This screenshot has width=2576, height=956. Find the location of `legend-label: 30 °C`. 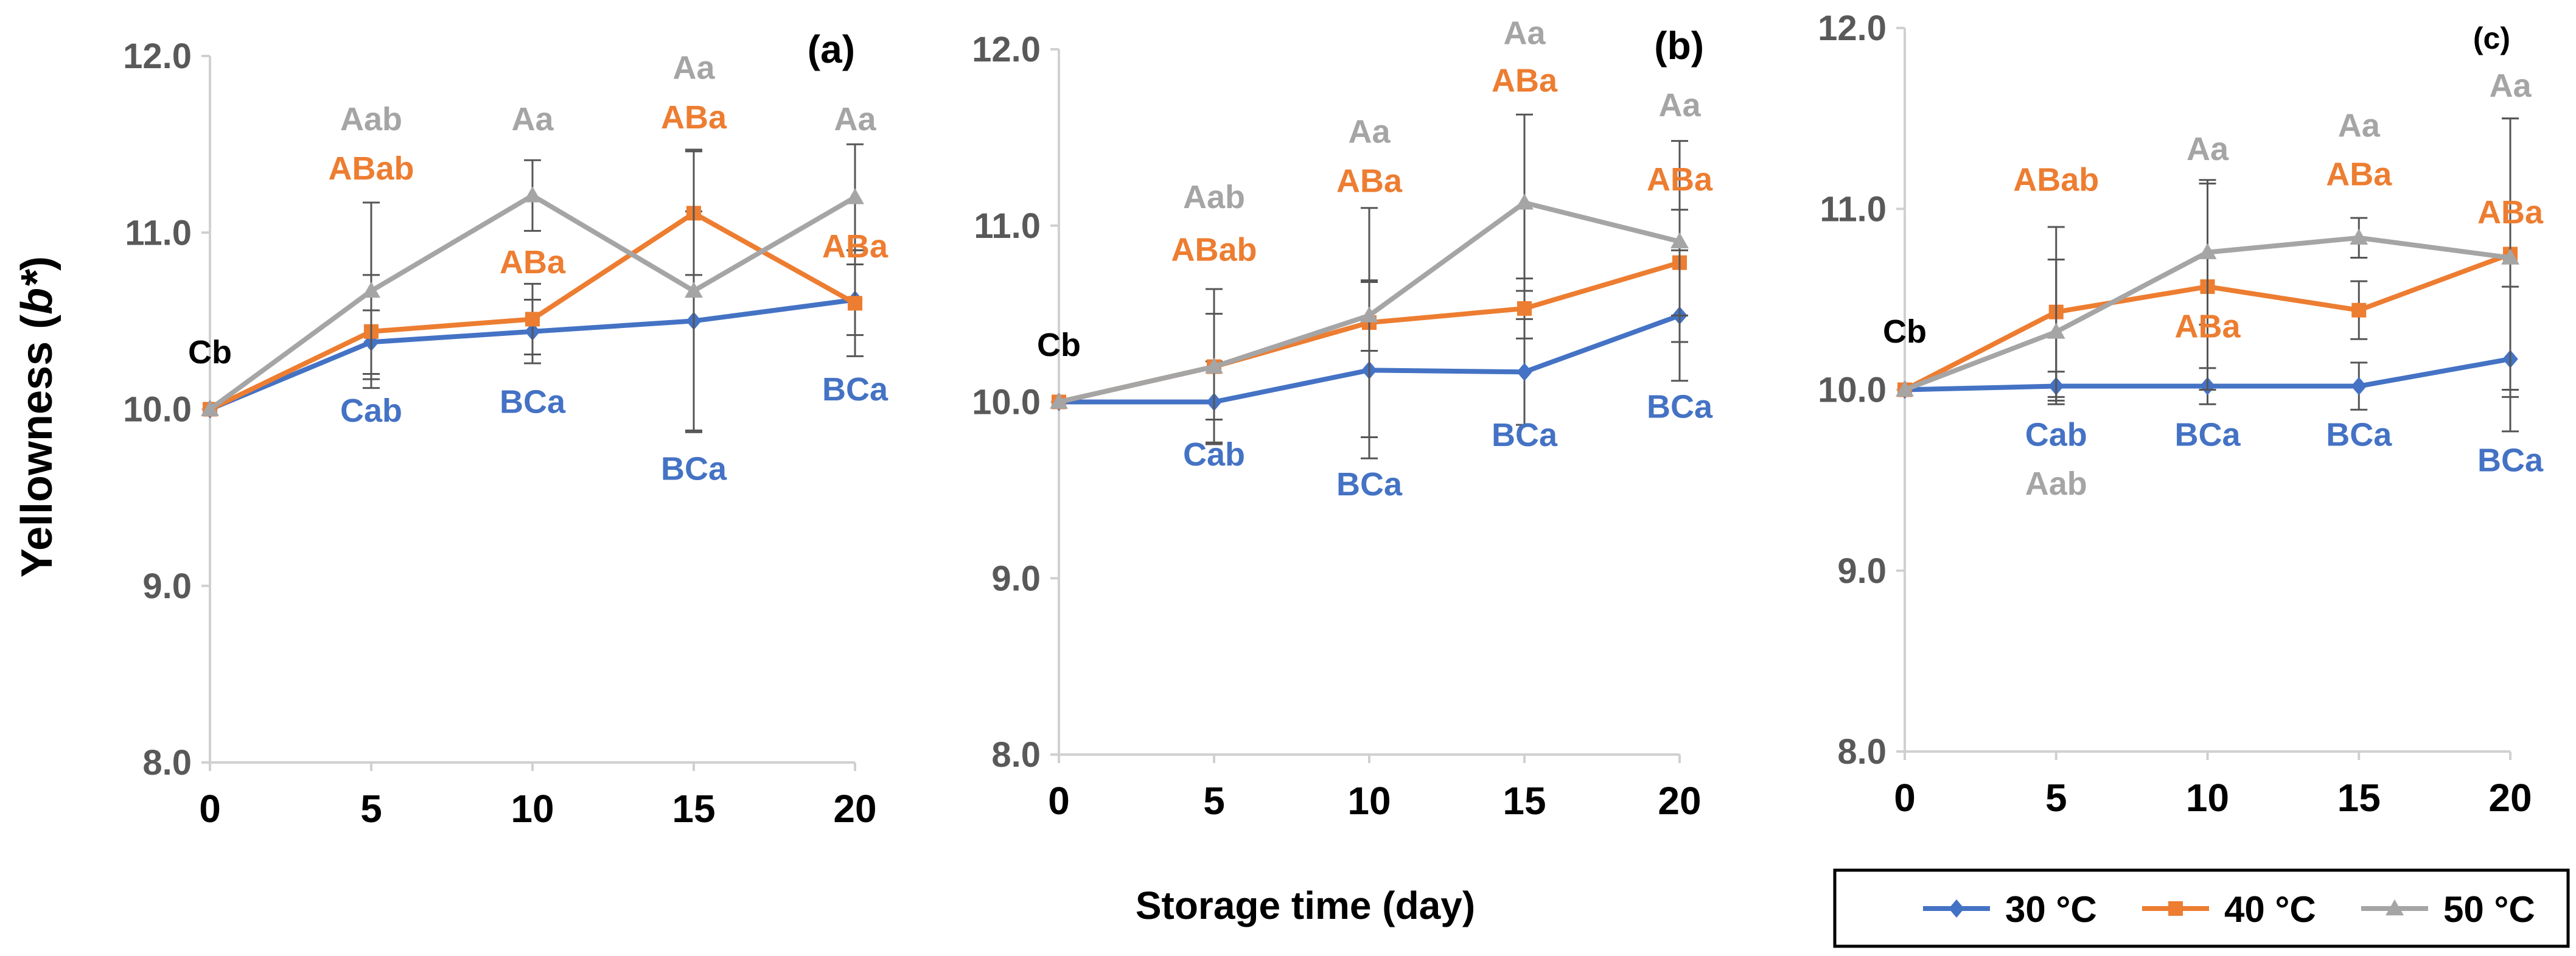

legend-label: 30 °C is located at coordinates (2051, 910).